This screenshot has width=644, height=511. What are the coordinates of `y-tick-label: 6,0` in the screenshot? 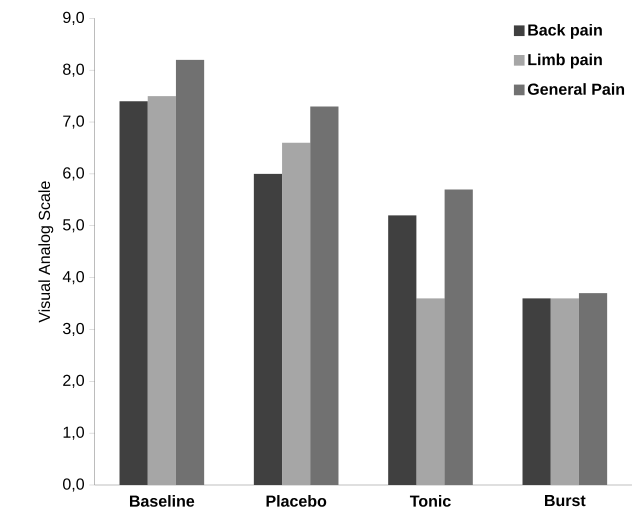 It's located at (73, 173).